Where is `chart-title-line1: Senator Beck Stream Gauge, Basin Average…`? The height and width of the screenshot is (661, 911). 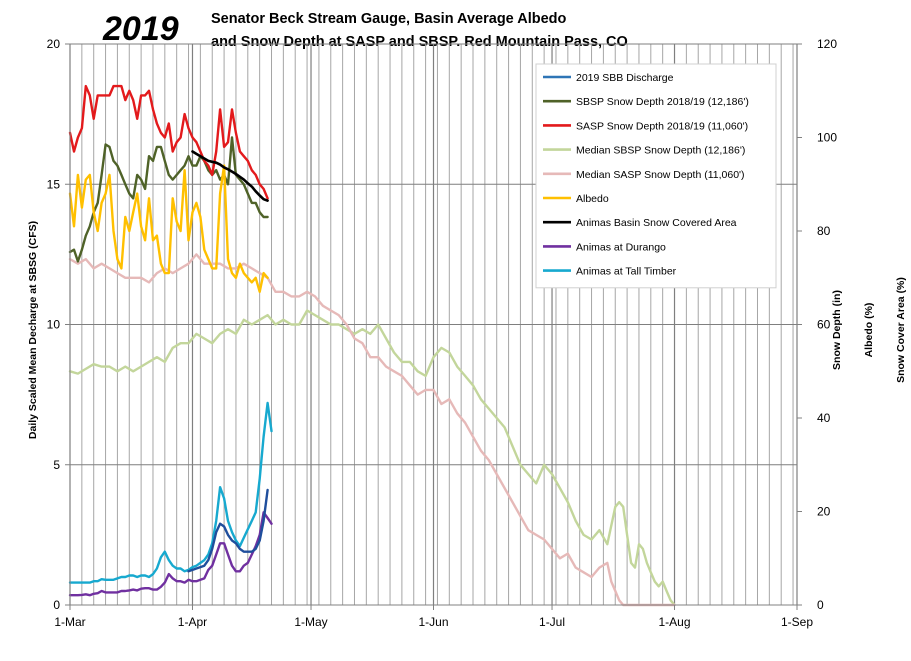
chart-title-line1: Senator Beck Stream Gauge, Basin Average… is located at coordinates (389, 19).